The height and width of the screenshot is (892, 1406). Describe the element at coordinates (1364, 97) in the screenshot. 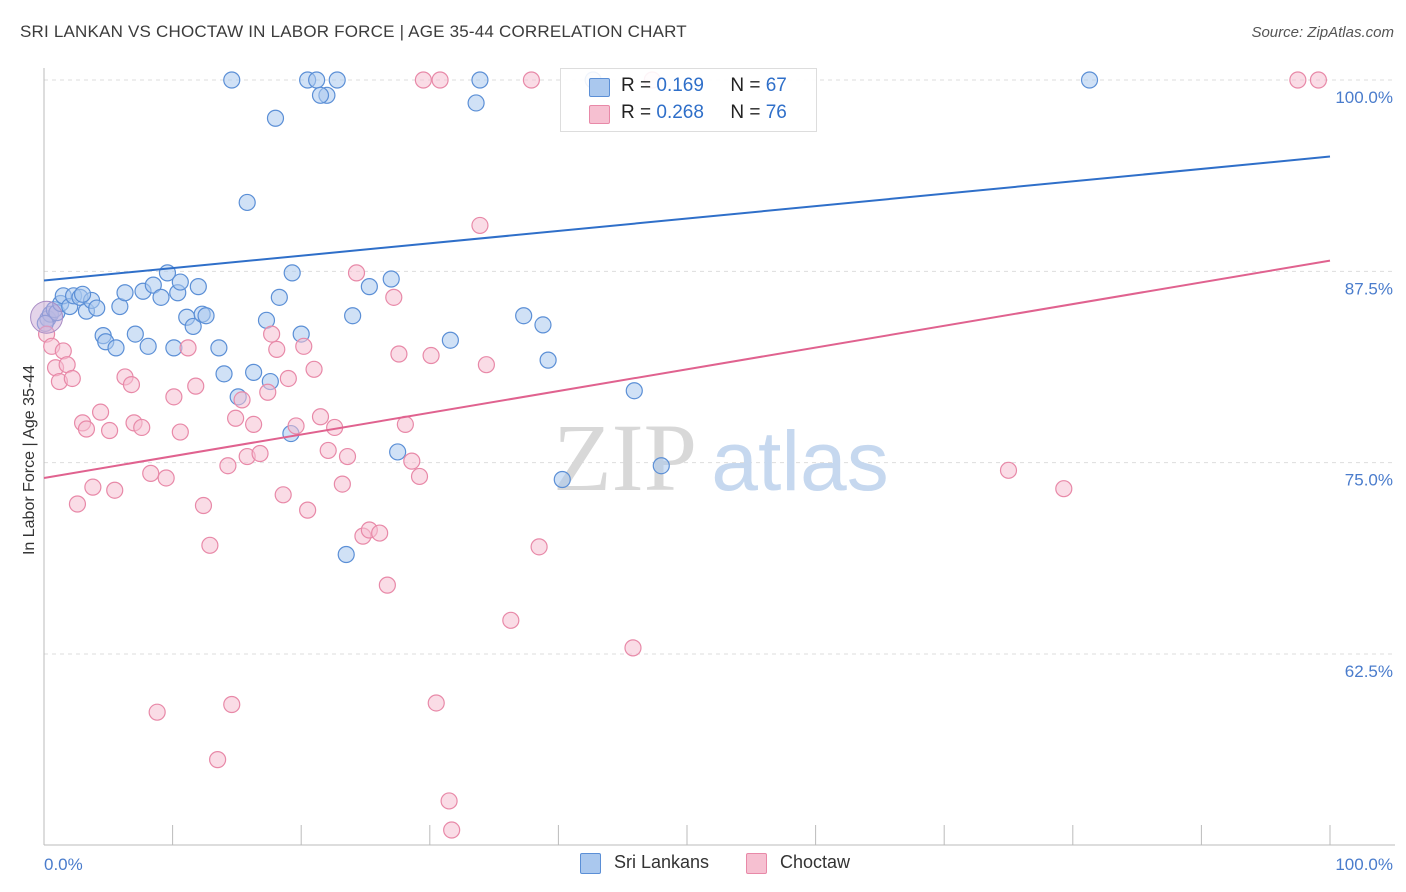

I see `y-tick-label: 100.0%` at that location.